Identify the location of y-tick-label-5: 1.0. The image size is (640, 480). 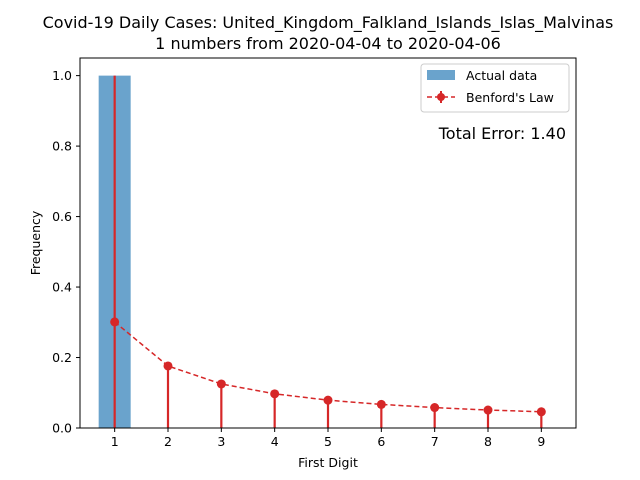
(62, 75).